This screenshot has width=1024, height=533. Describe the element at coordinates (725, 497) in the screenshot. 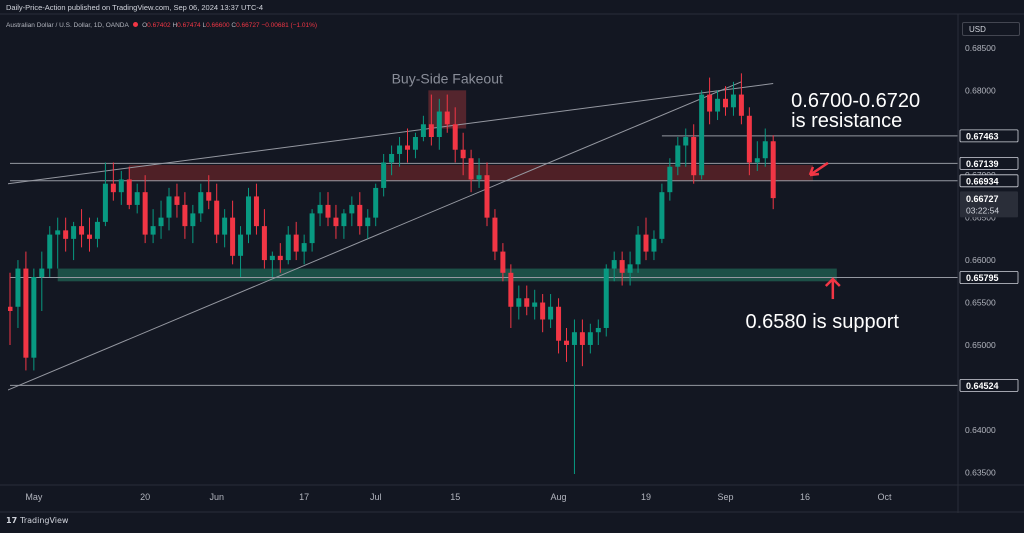

I see `time-tick-label: Sep` at that location.